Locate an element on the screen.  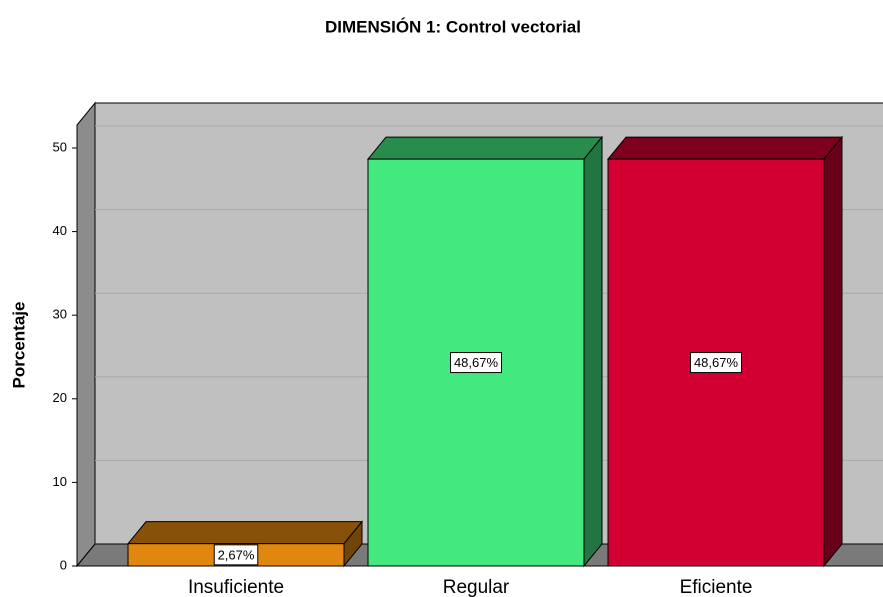
x-tick-label: Regular is located at coordinates (476, 587).